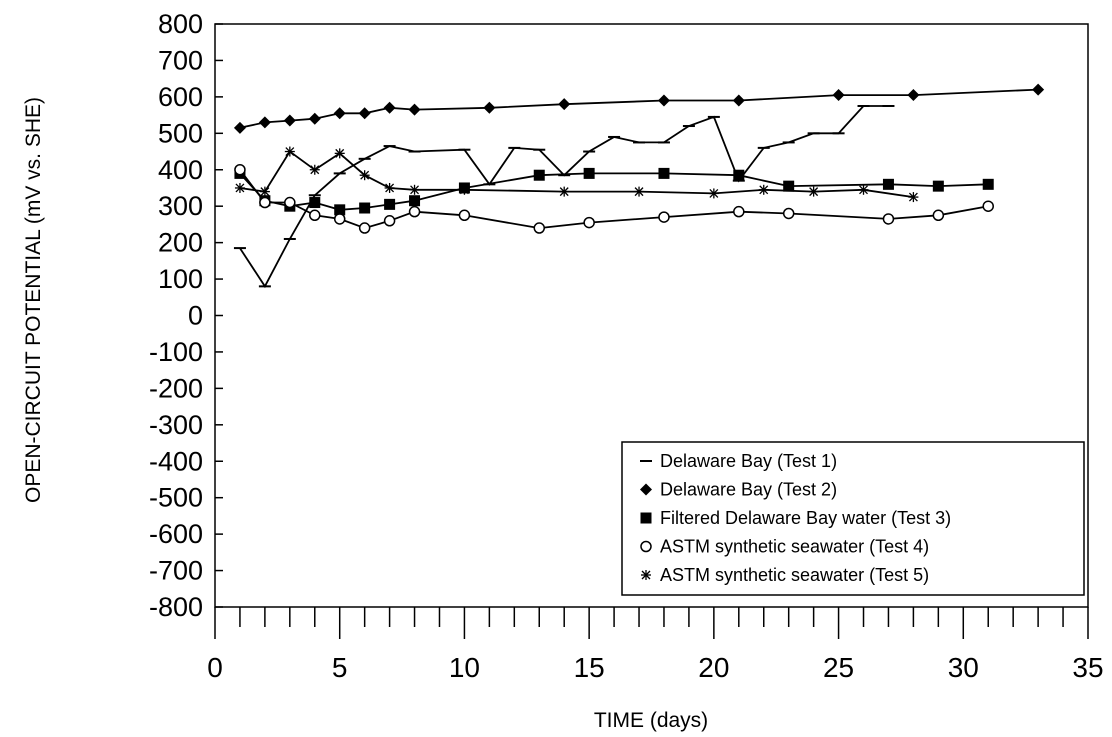 The width and height of the screenshot is (1112, 737). What do you see at coordinates (180, 243) in the screenshot?
I see `y-tick-label: 200` at bounding box center [180, 243].